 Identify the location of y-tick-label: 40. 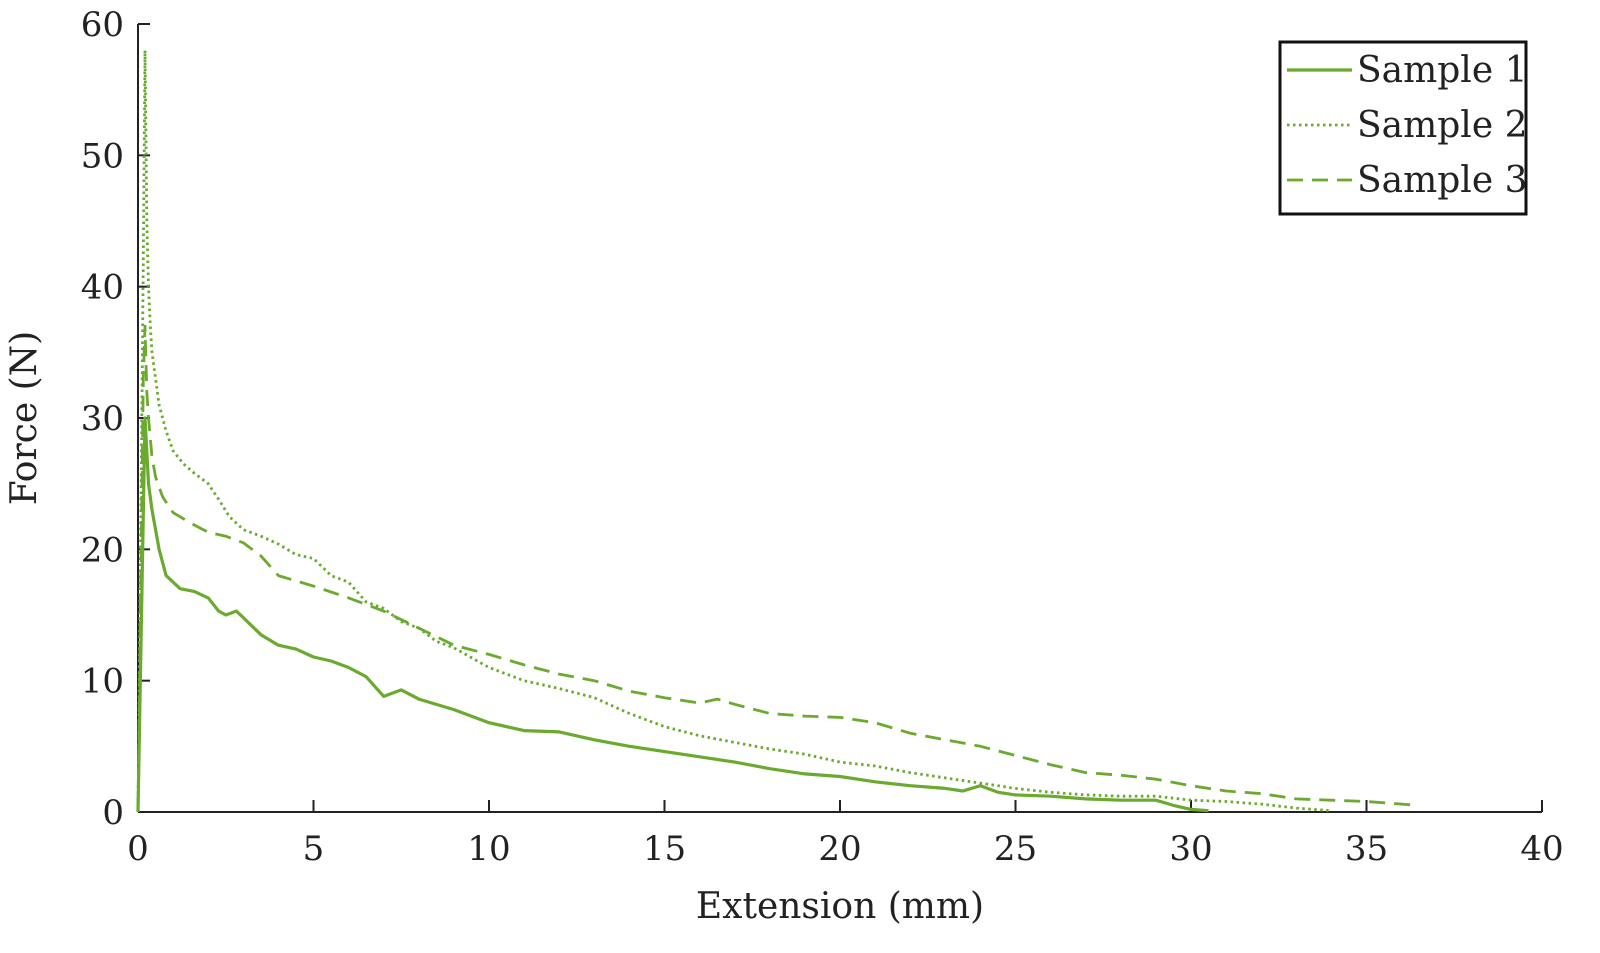
(102, 288).